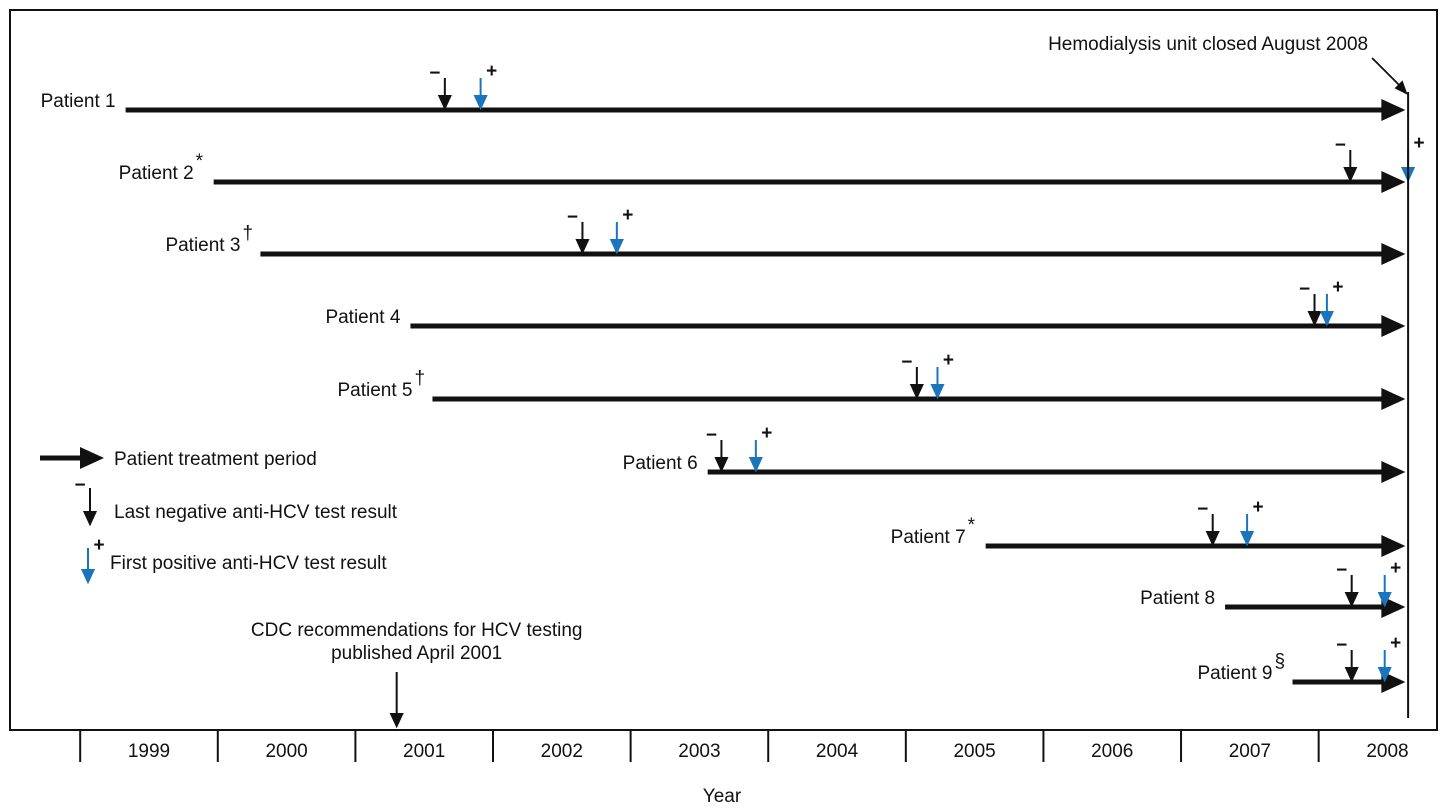  Describe the element at coordinates (1235, 673) in the screenshot. I see `patient-label: Patient 9` at that location.